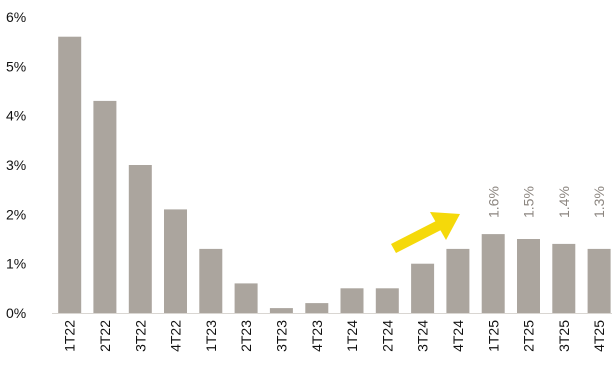 The image size is (612, 373). Describe the element at coordinates (140, 239) in the screenshot. I see `bar-3T22` at that location.